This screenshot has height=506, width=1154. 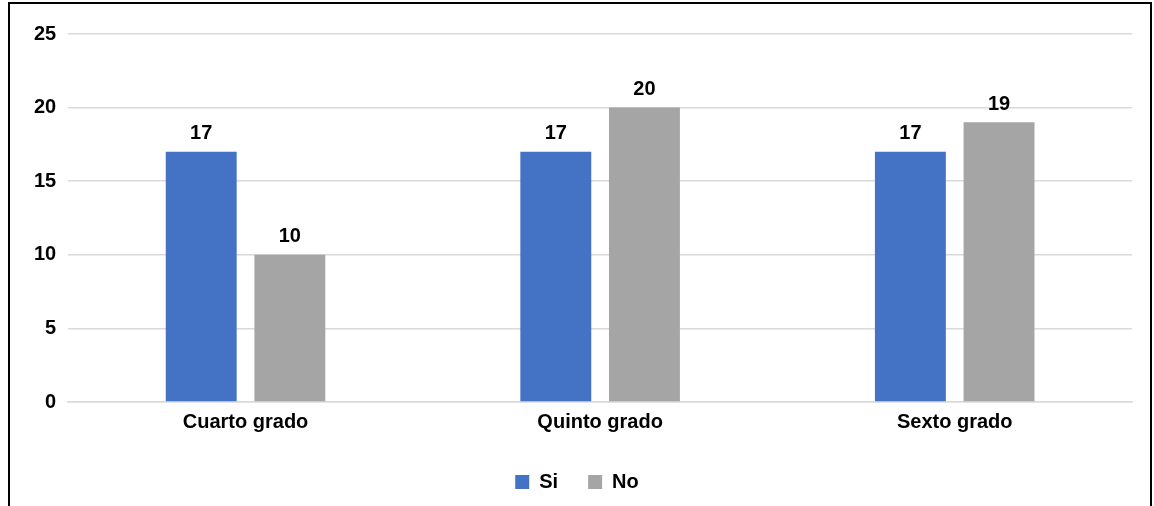 What do you see at coordinates (45, 32) in the screenshot?
I see `y-tick-label: 25` at bounding box center [45, 32].